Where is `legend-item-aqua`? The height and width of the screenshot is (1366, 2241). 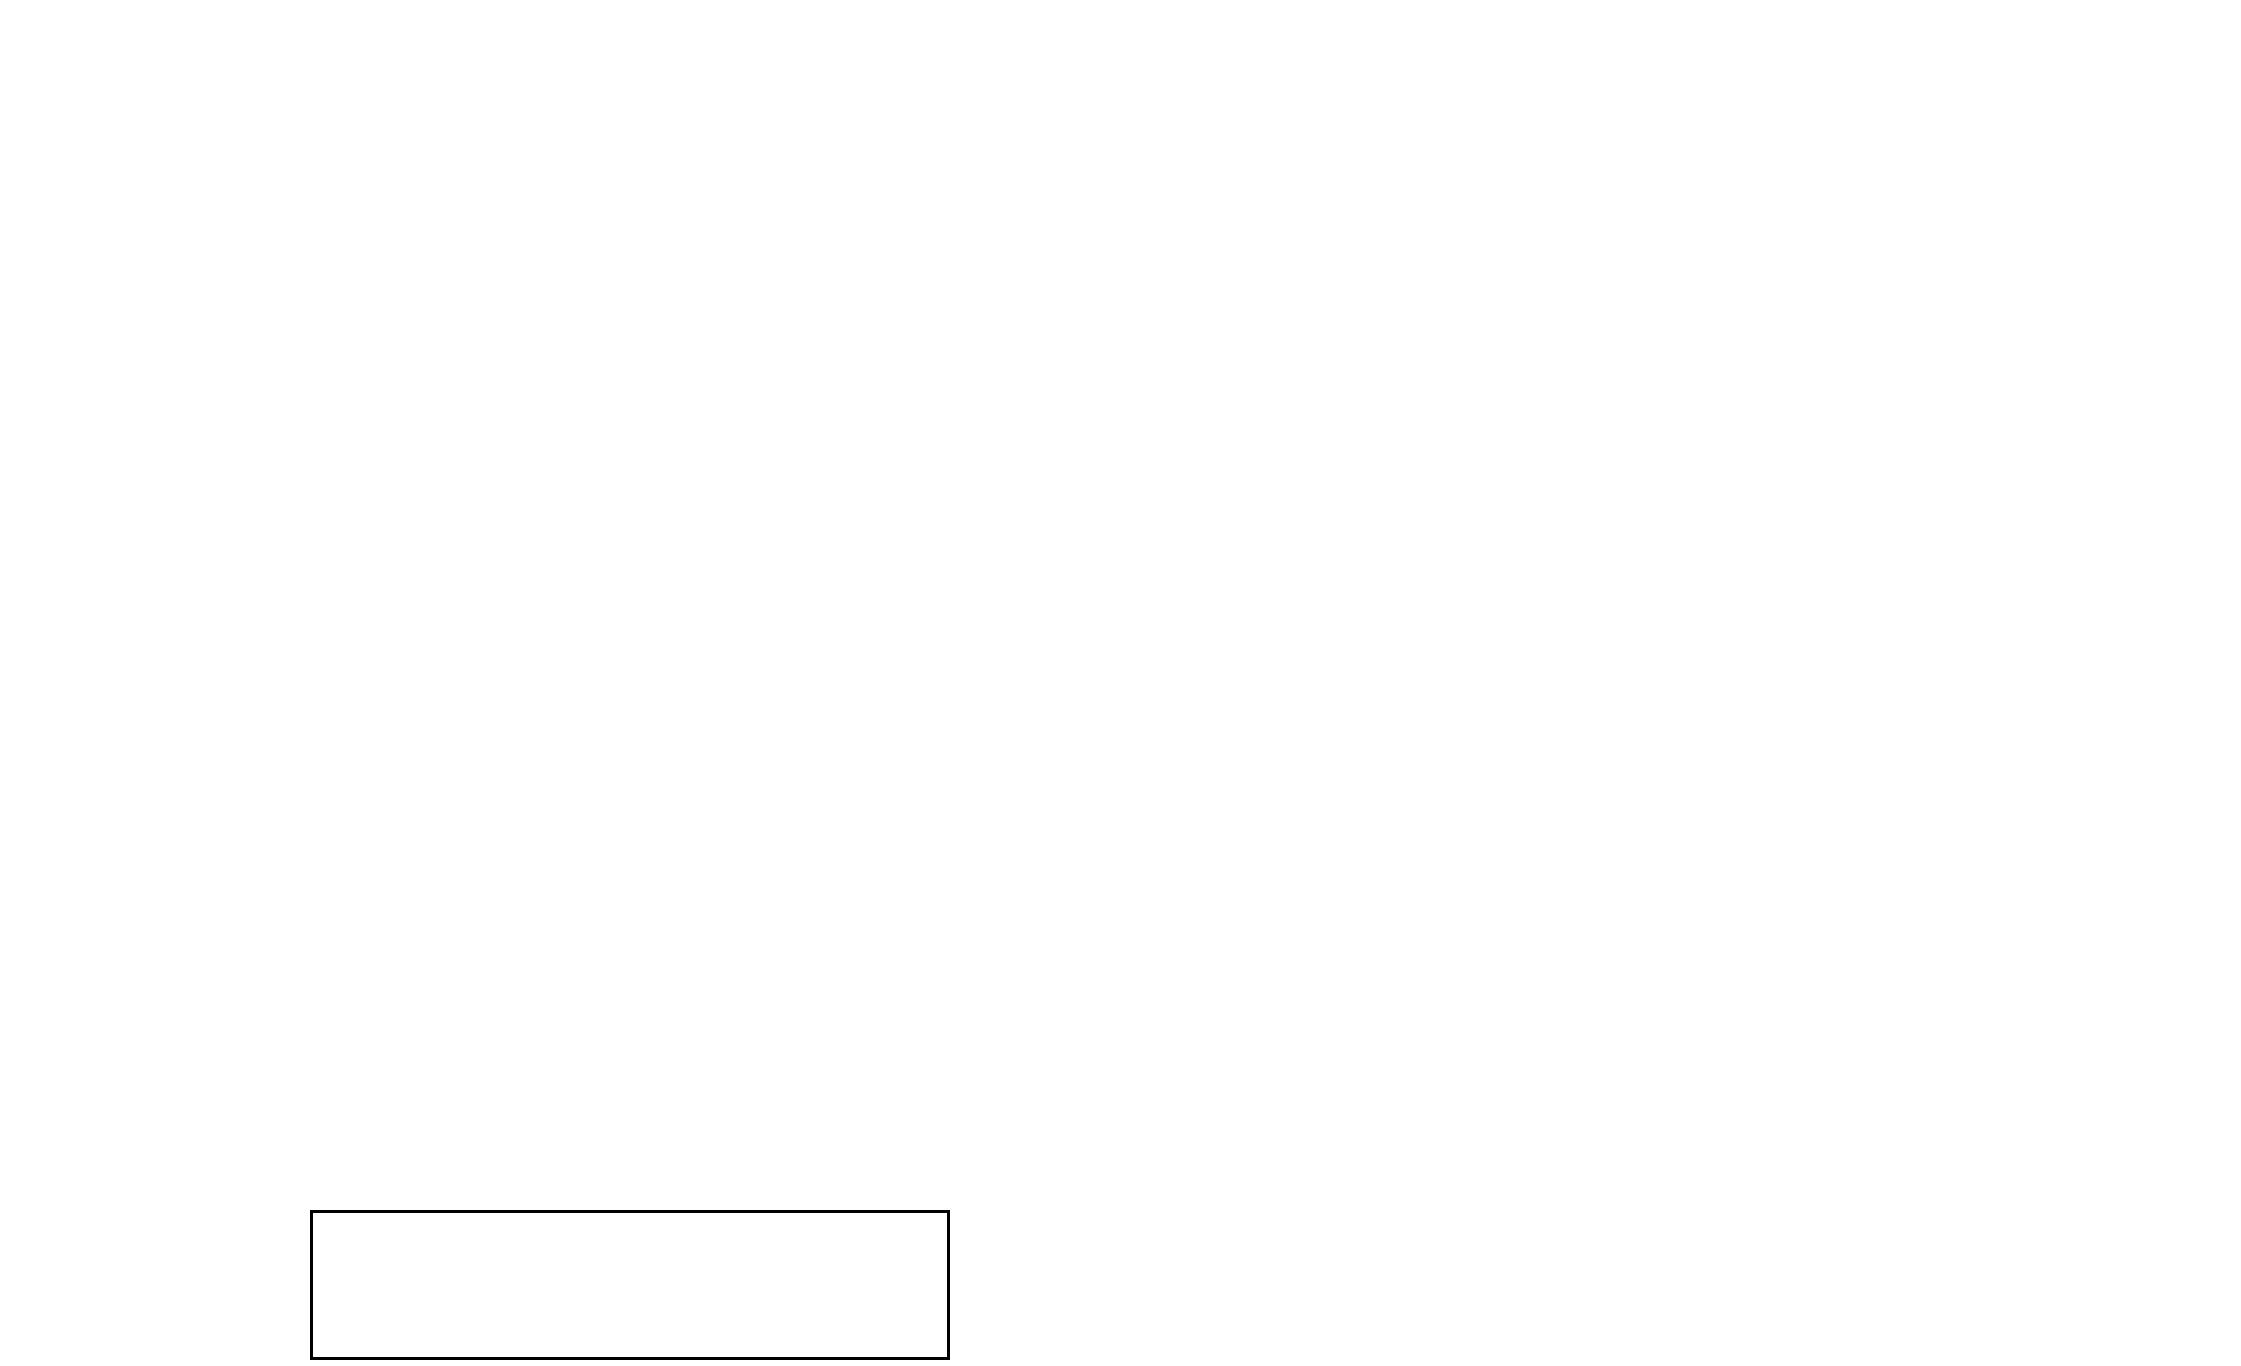
legend-item-aqua is located at coordinates (630, 1321).